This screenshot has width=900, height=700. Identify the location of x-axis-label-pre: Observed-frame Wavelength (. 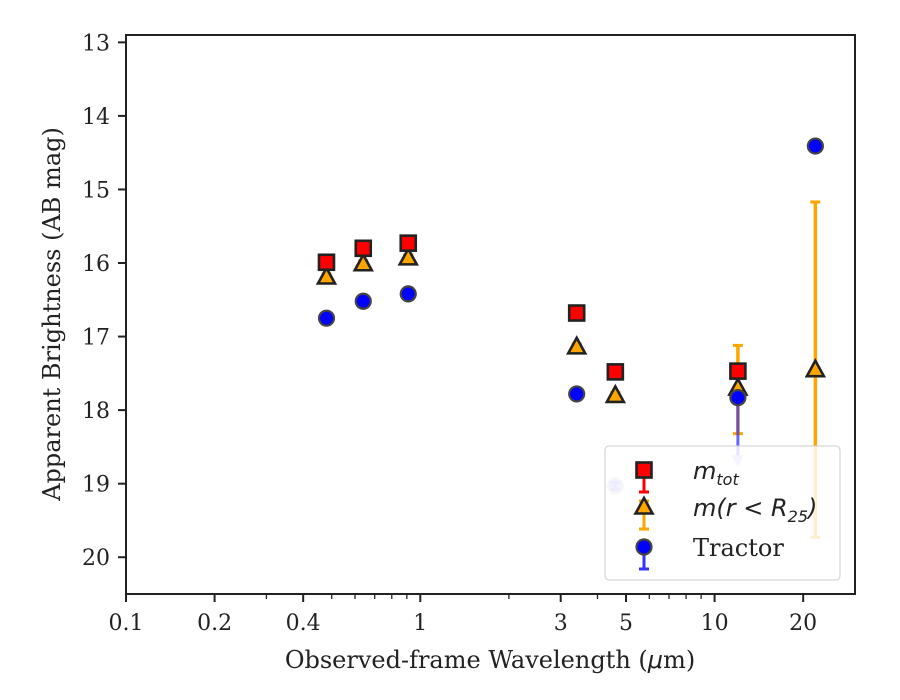
(466, 660).